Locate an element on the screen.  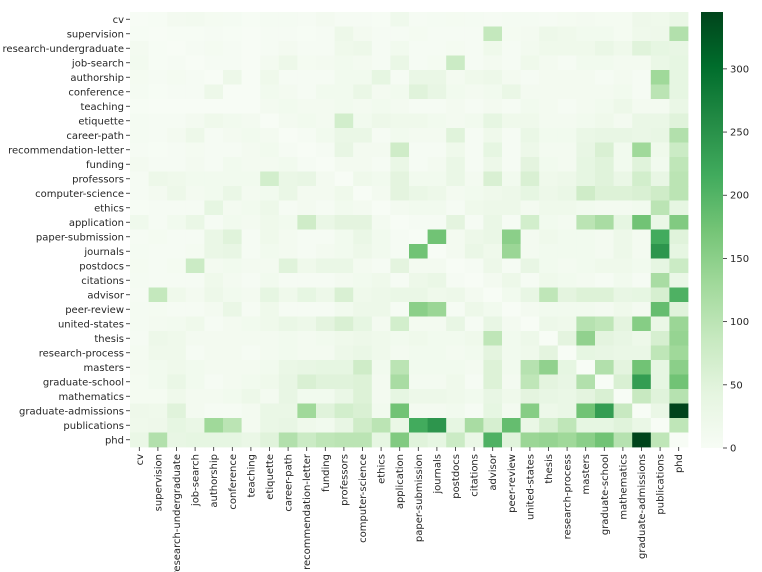
x-tick-label: recommendation-letter is located at coordinates (307, 511).